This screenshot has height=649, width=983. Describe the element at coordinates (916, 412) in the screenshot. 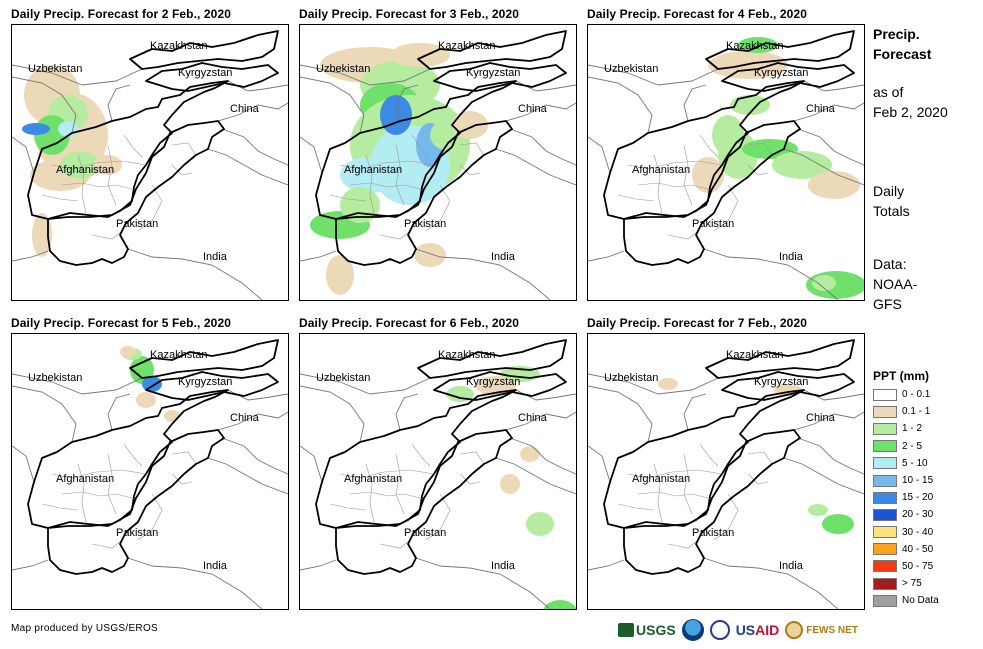

I see `legend-label: 0.1 - 1` at that location.